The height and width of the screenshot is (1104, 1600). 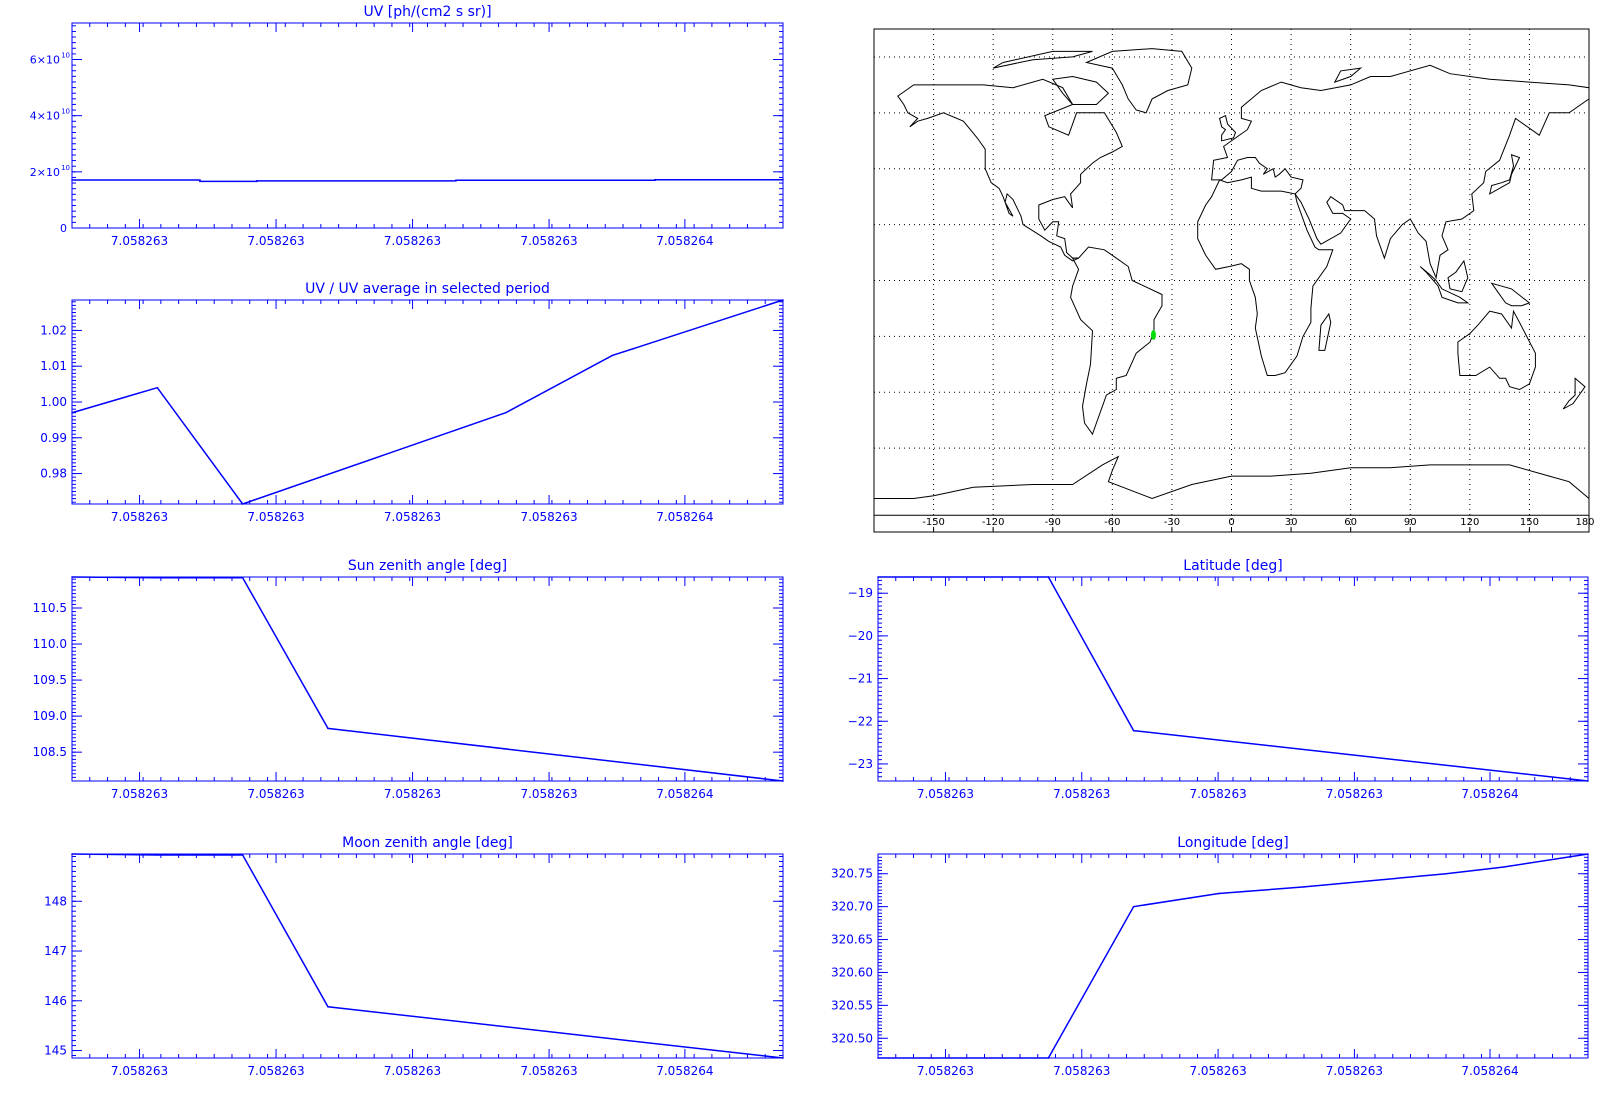 I want to click on lon-tick-label: 150, so click(x=1529, y=522).